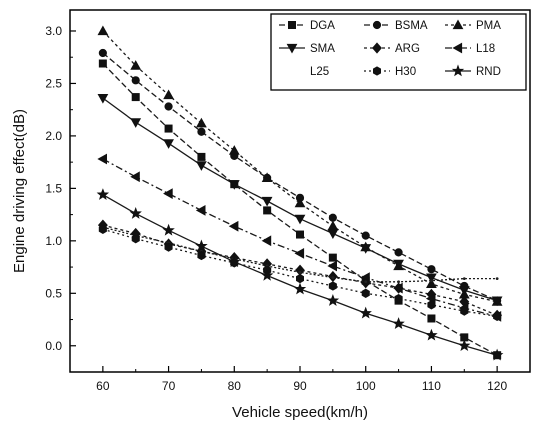 The height and width of the screenshot is (426, 542). What do you see at coordinates (497, 386) in the screenshot?
I see `x-tick-label: 120` at bounding box center [497, 386].